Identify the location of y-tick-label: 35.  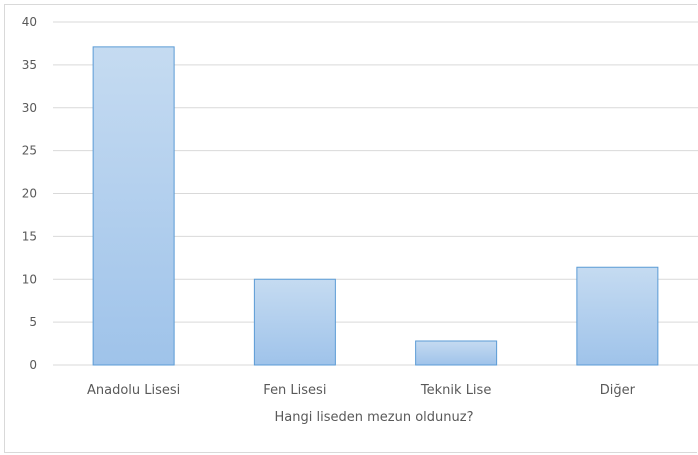
(29, 65).